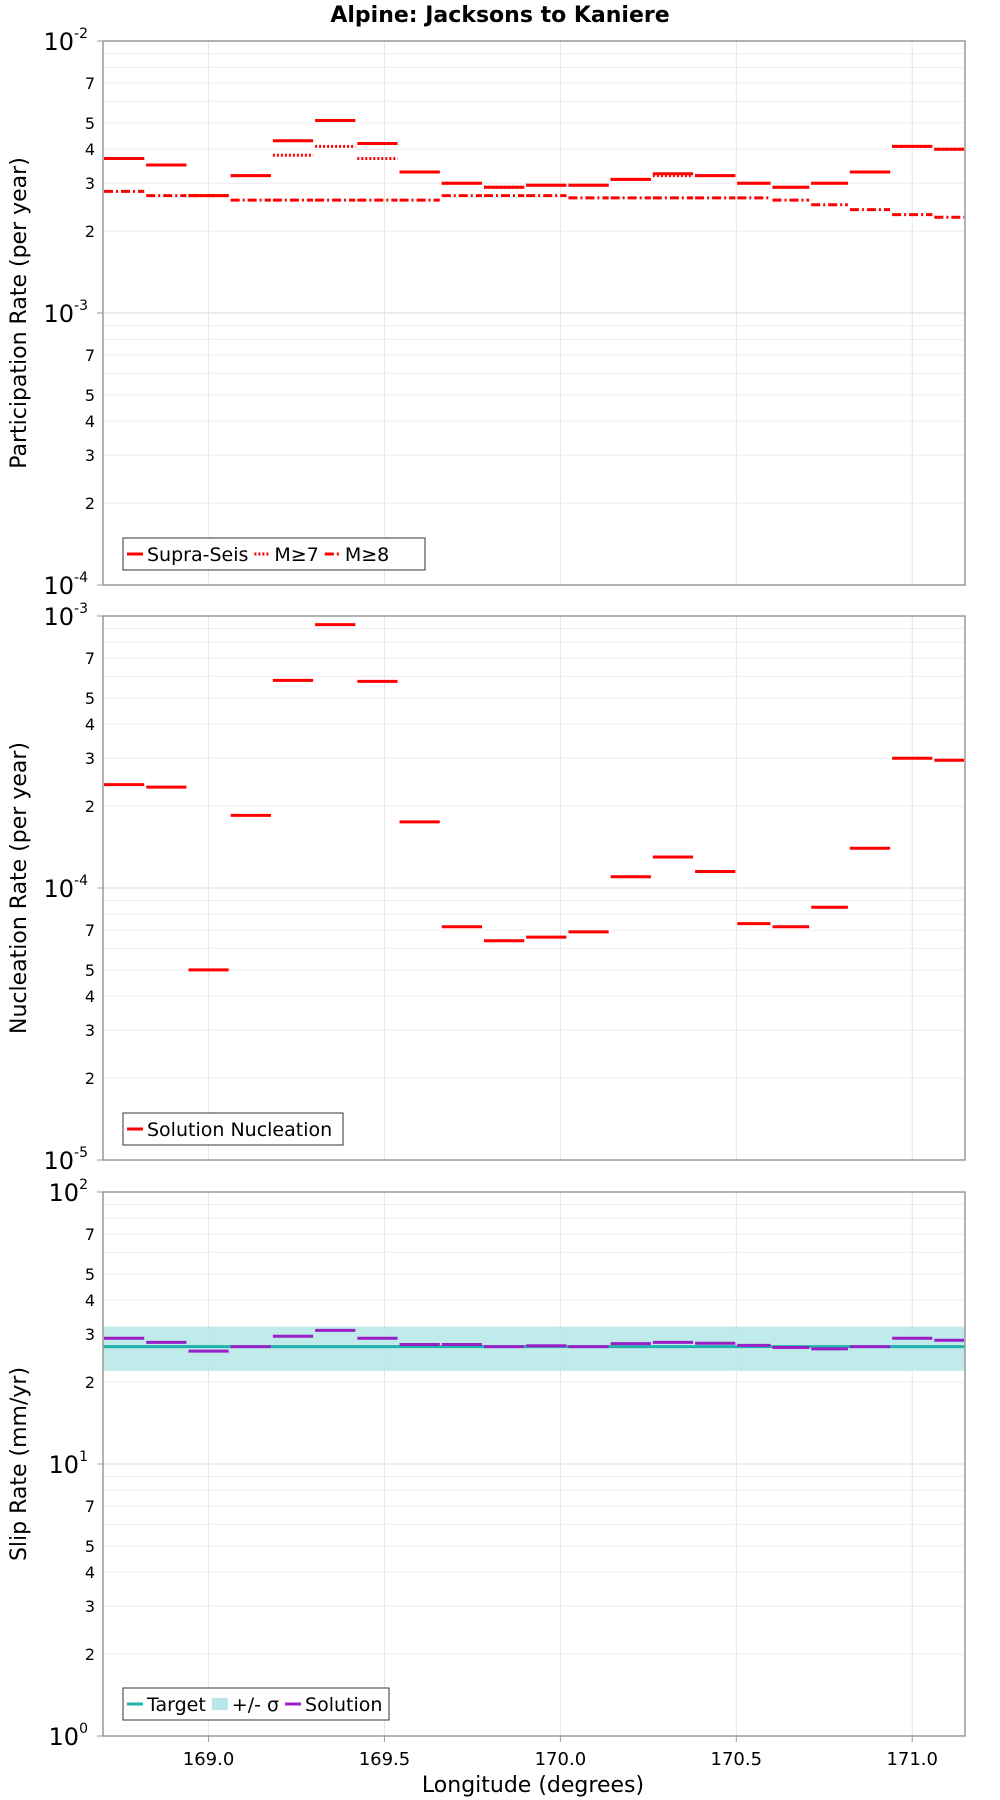 The image size is (1000, 1800). Describe the element at coordinates (197, 555) in the screenshot. I see `legend-label: Supra-Seis` at that location.